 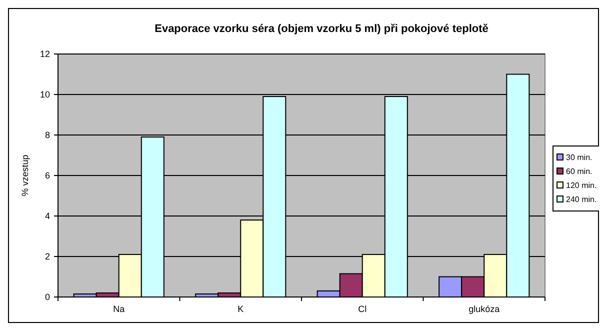 What do you see at coordinates (45, 54) in the screenshot?
I see `y-tick-label: 12` at bounding box center [45, 54].